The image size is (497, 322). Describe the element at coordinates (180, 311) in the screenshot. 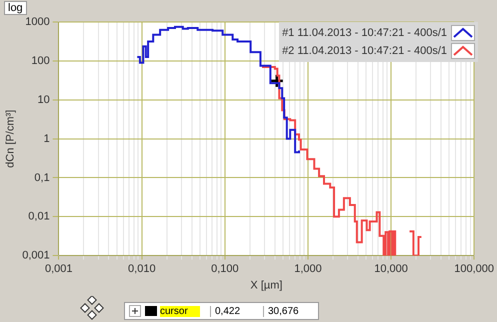

I see `text: cursor` at that location.